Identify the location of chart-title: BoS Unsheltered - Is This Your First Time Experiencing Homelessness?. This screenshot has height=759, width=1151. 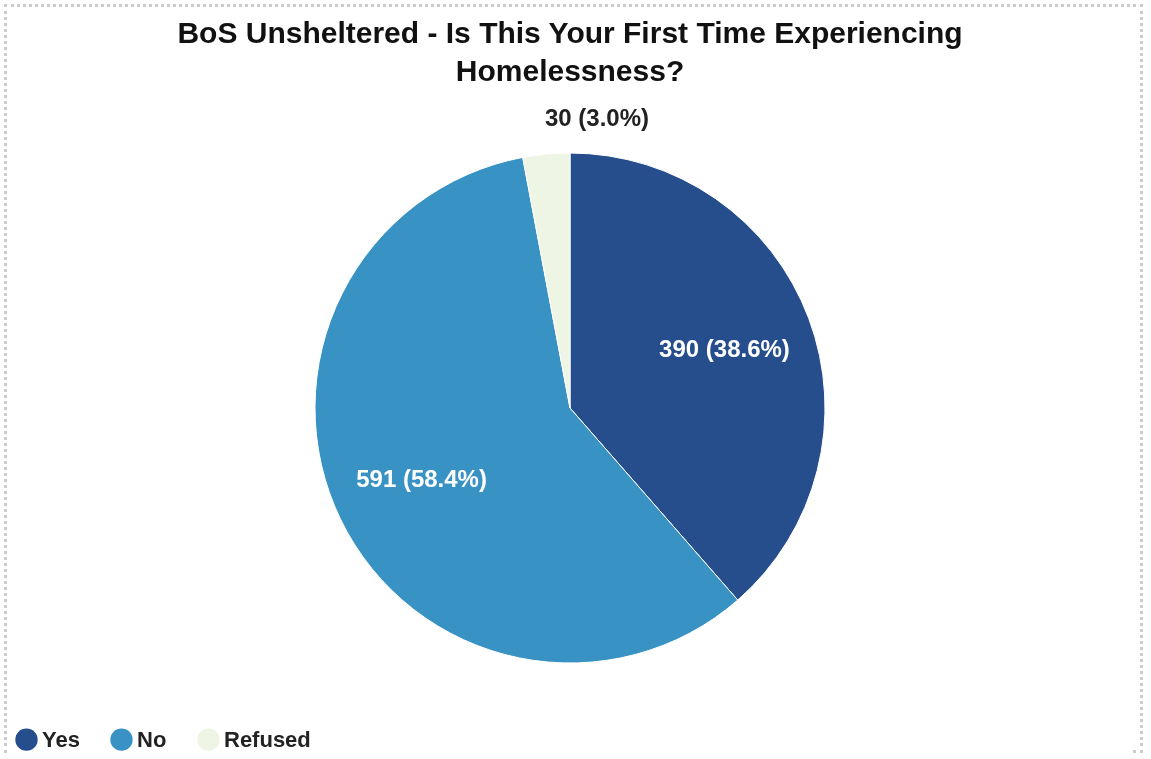
(570, 52).